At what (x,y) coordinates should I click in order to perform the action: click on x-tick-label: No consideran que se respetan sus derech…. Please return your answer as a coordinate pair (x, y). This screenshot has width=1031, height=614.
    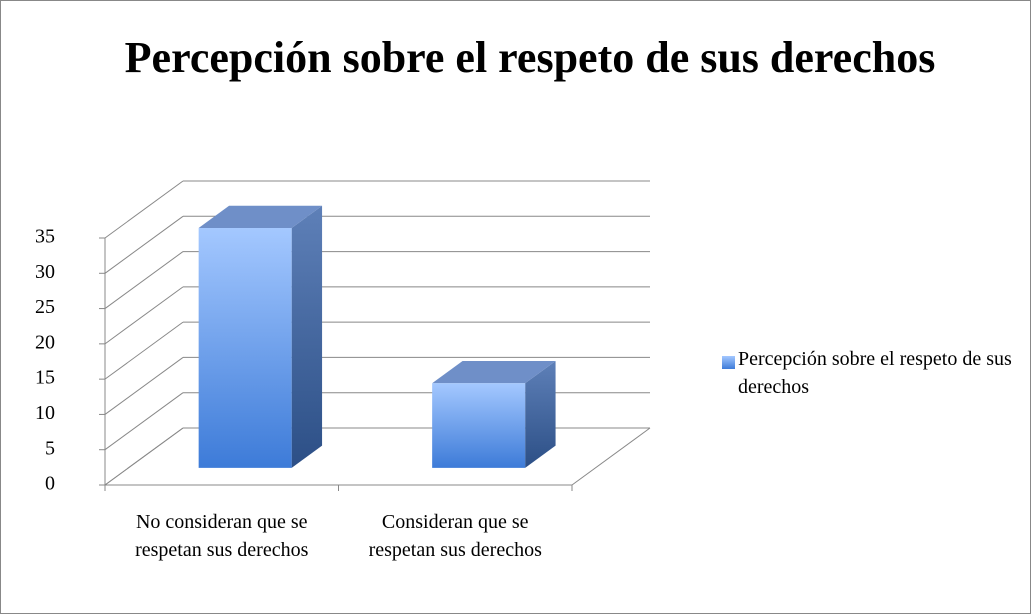
    Looking at the image, I should click on (222, 536).